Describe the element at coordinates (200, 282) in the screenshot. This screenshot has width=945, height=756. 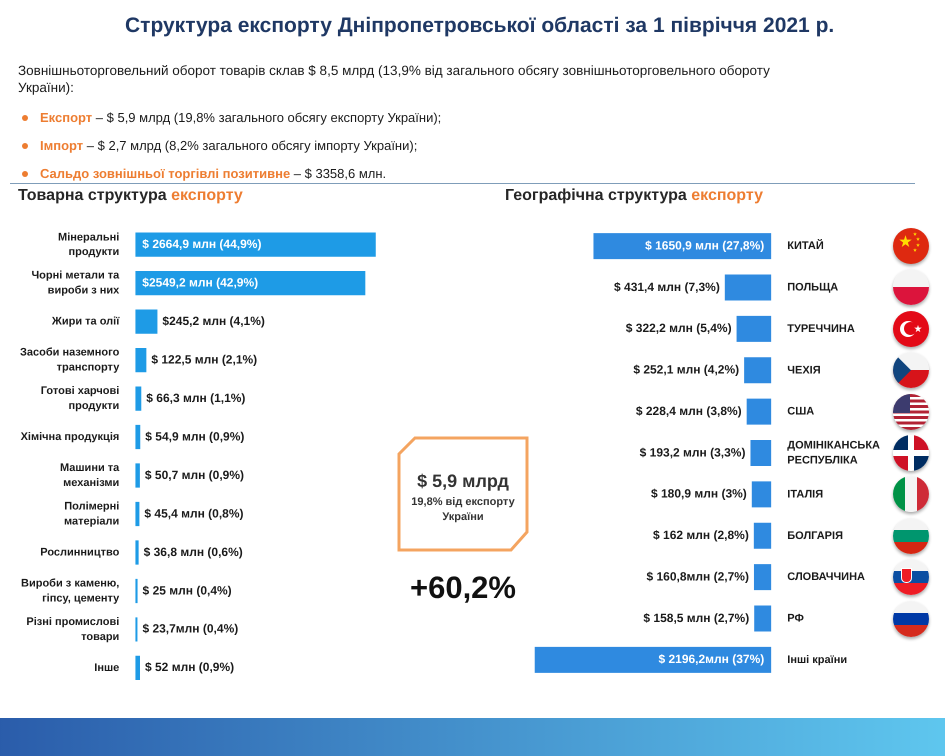
I see `data-label: $2549,2 млн (42,9%)` at that location.